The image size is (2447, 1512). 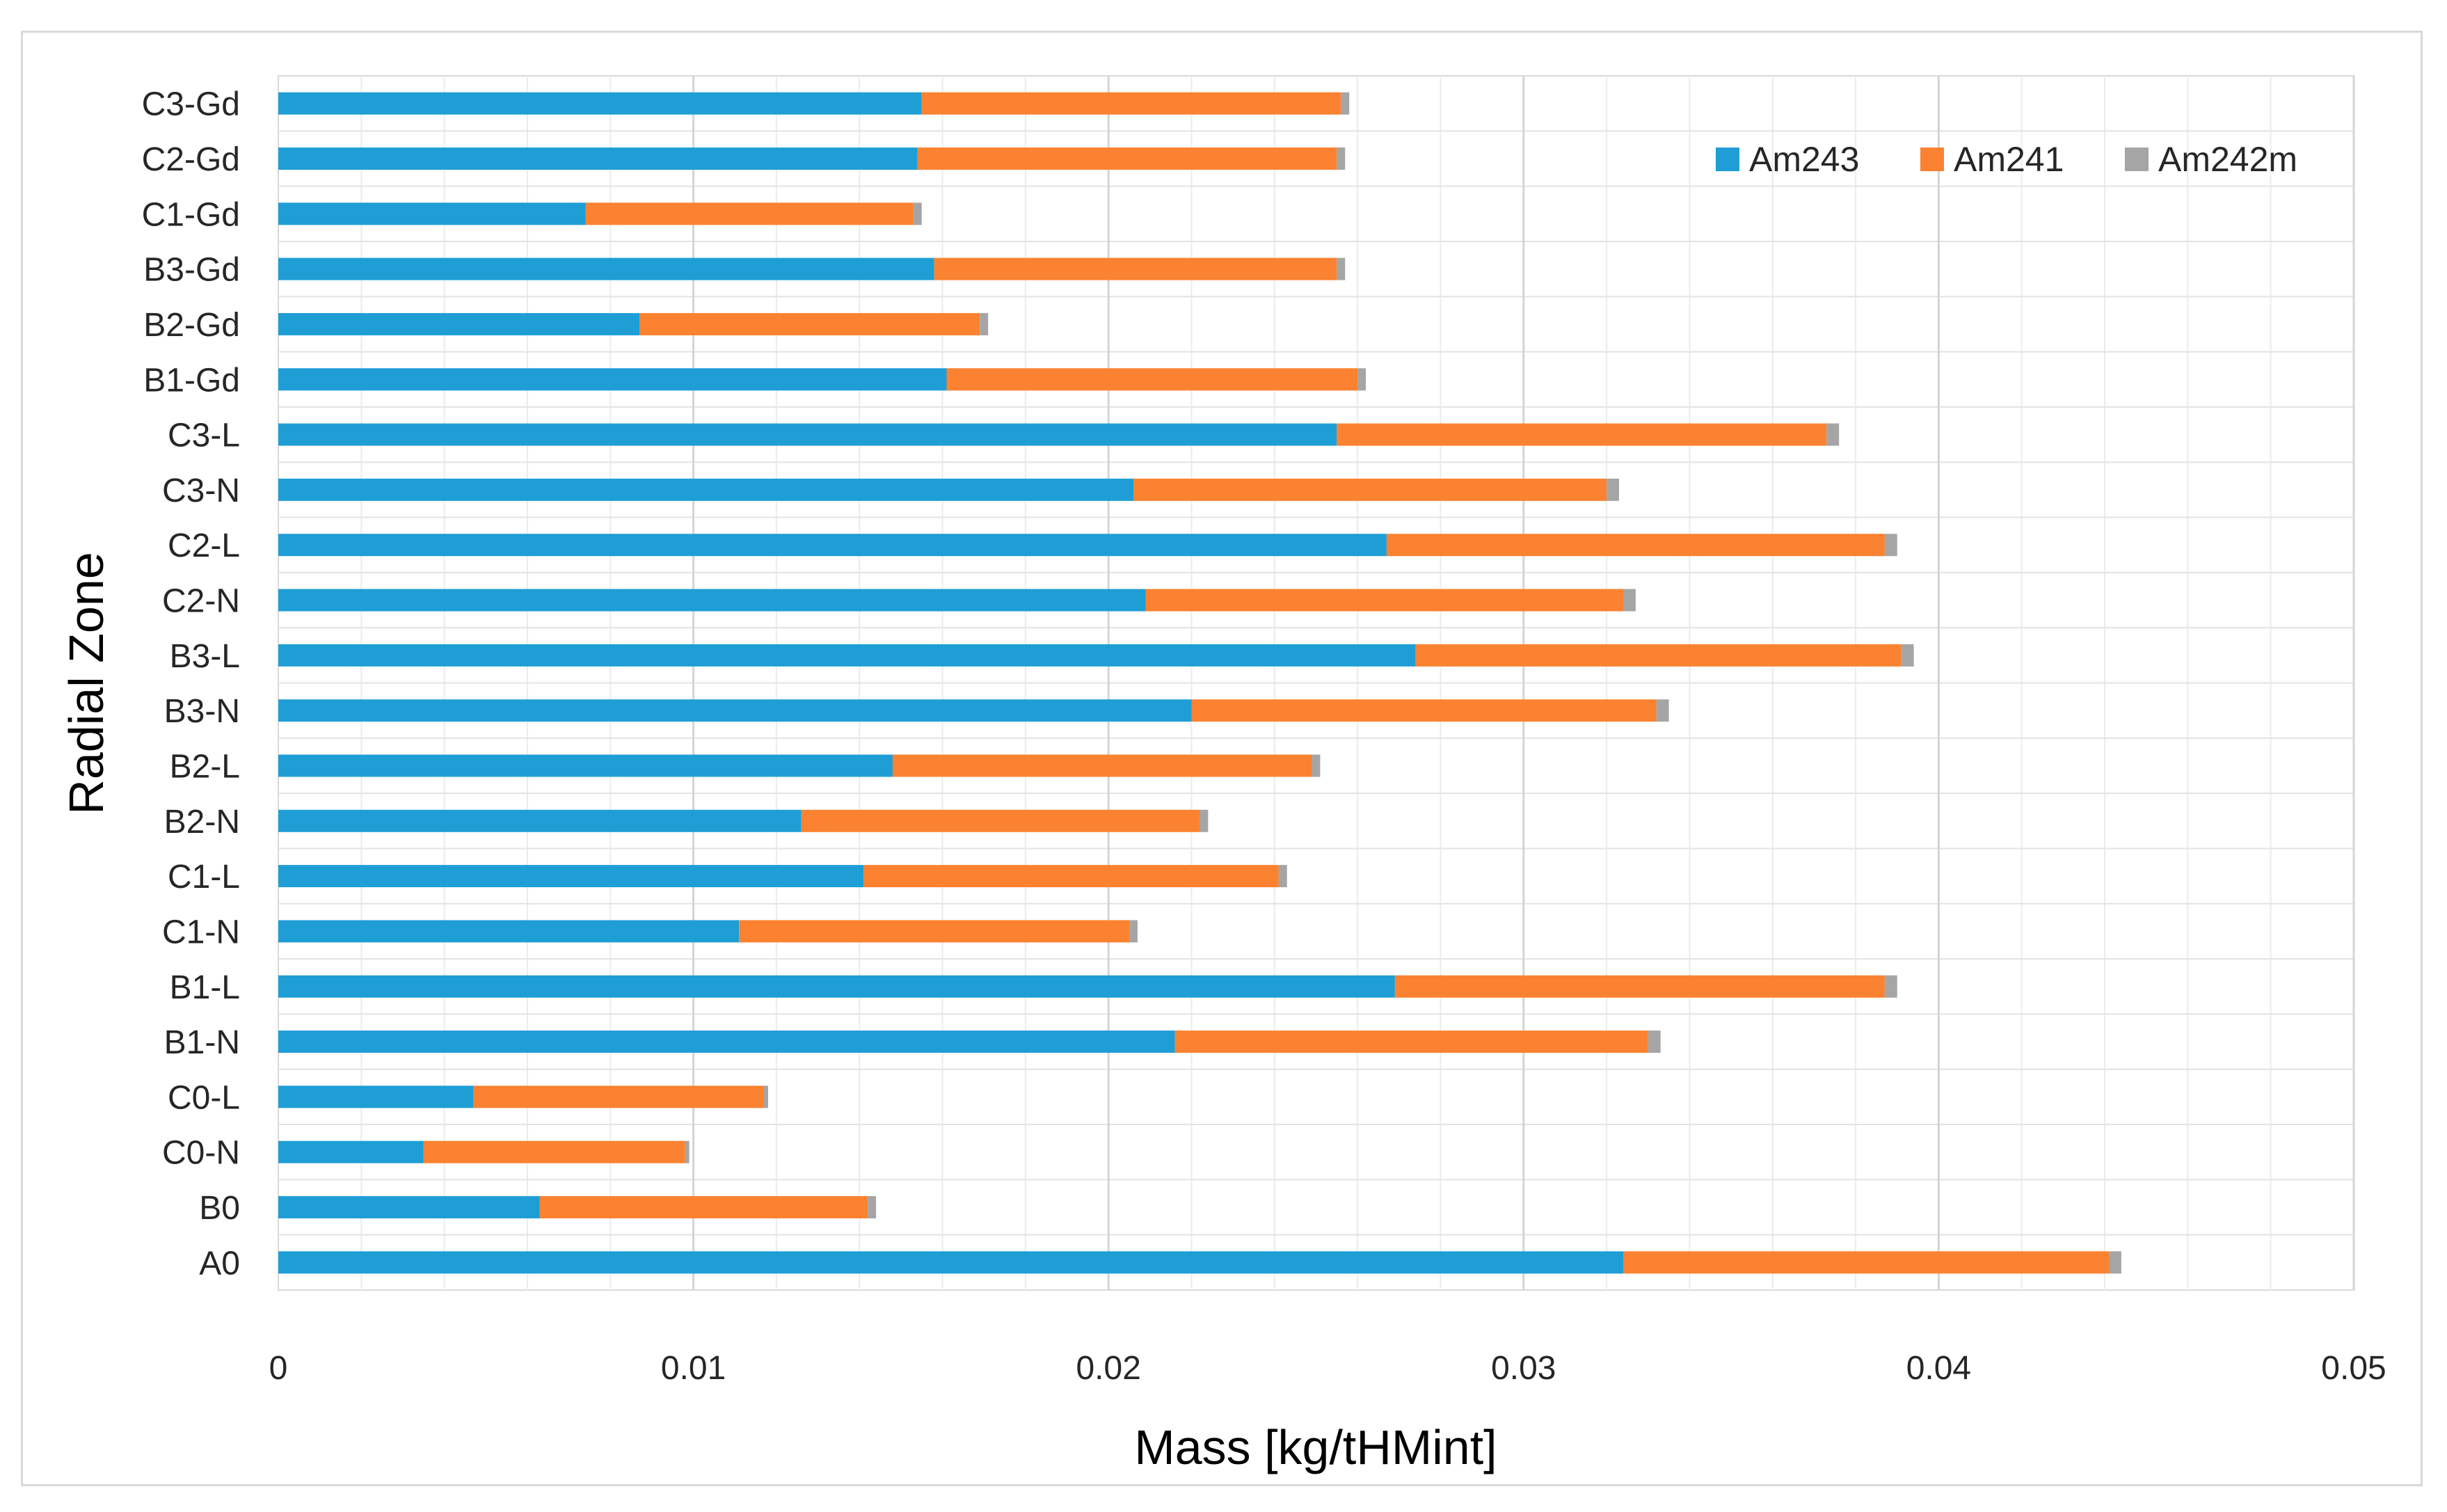 What do you see at coordinates (735, 710) in the screenshot?
I see `bar-am243-b3-n` at bounding box center [735, 710].